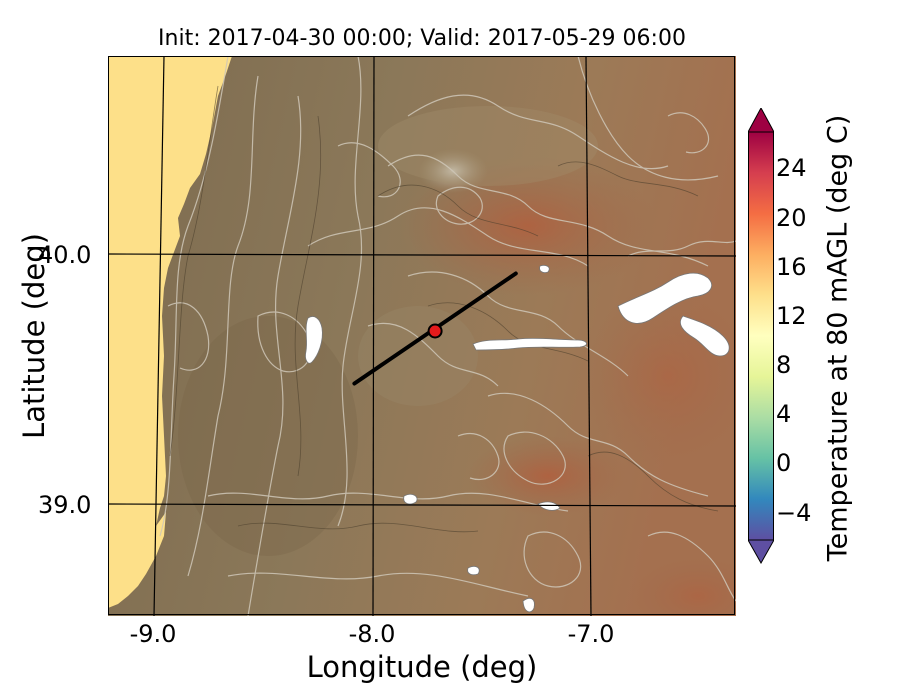 Image resolution: width=900 pixels, height=700 pixels. Describe the element at coordinates (761, 551) in the screenshot. I see `colorbar-bottom-extension` at that location.